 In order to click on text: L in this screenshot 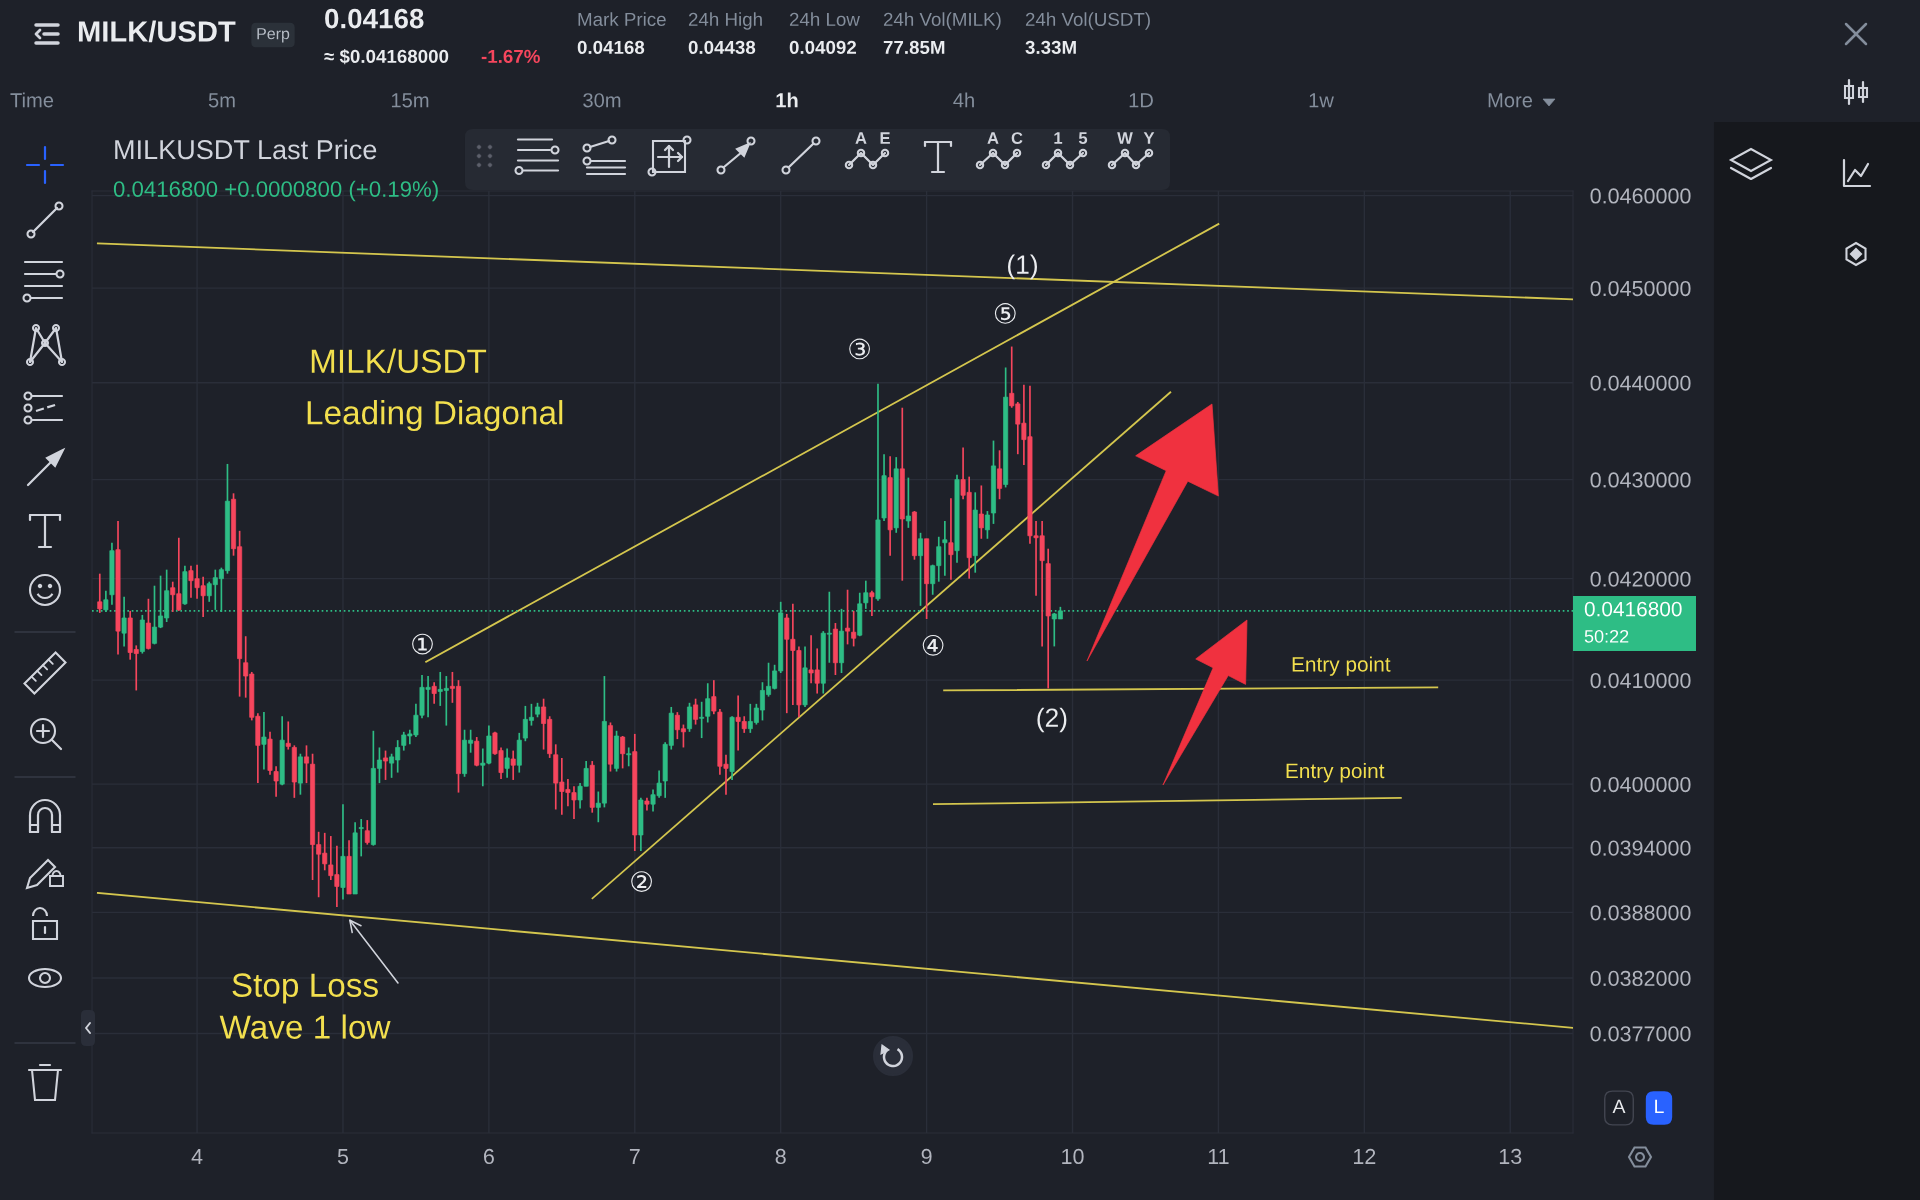, I will do `click(1659, 1106)`.